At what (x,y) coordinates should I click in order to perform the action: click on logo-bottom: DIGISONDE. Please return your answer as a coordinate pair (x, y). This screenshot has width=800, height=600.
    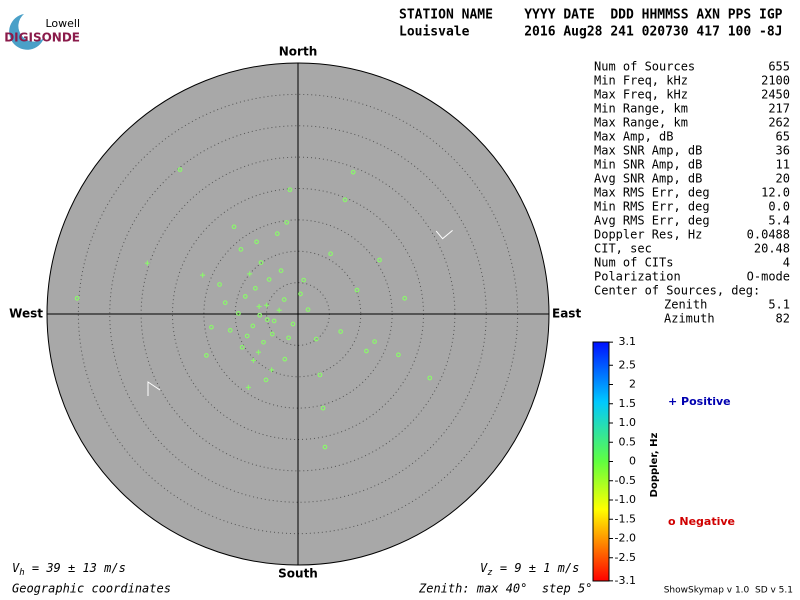
    Looking at the image, I should click on (42, 38).